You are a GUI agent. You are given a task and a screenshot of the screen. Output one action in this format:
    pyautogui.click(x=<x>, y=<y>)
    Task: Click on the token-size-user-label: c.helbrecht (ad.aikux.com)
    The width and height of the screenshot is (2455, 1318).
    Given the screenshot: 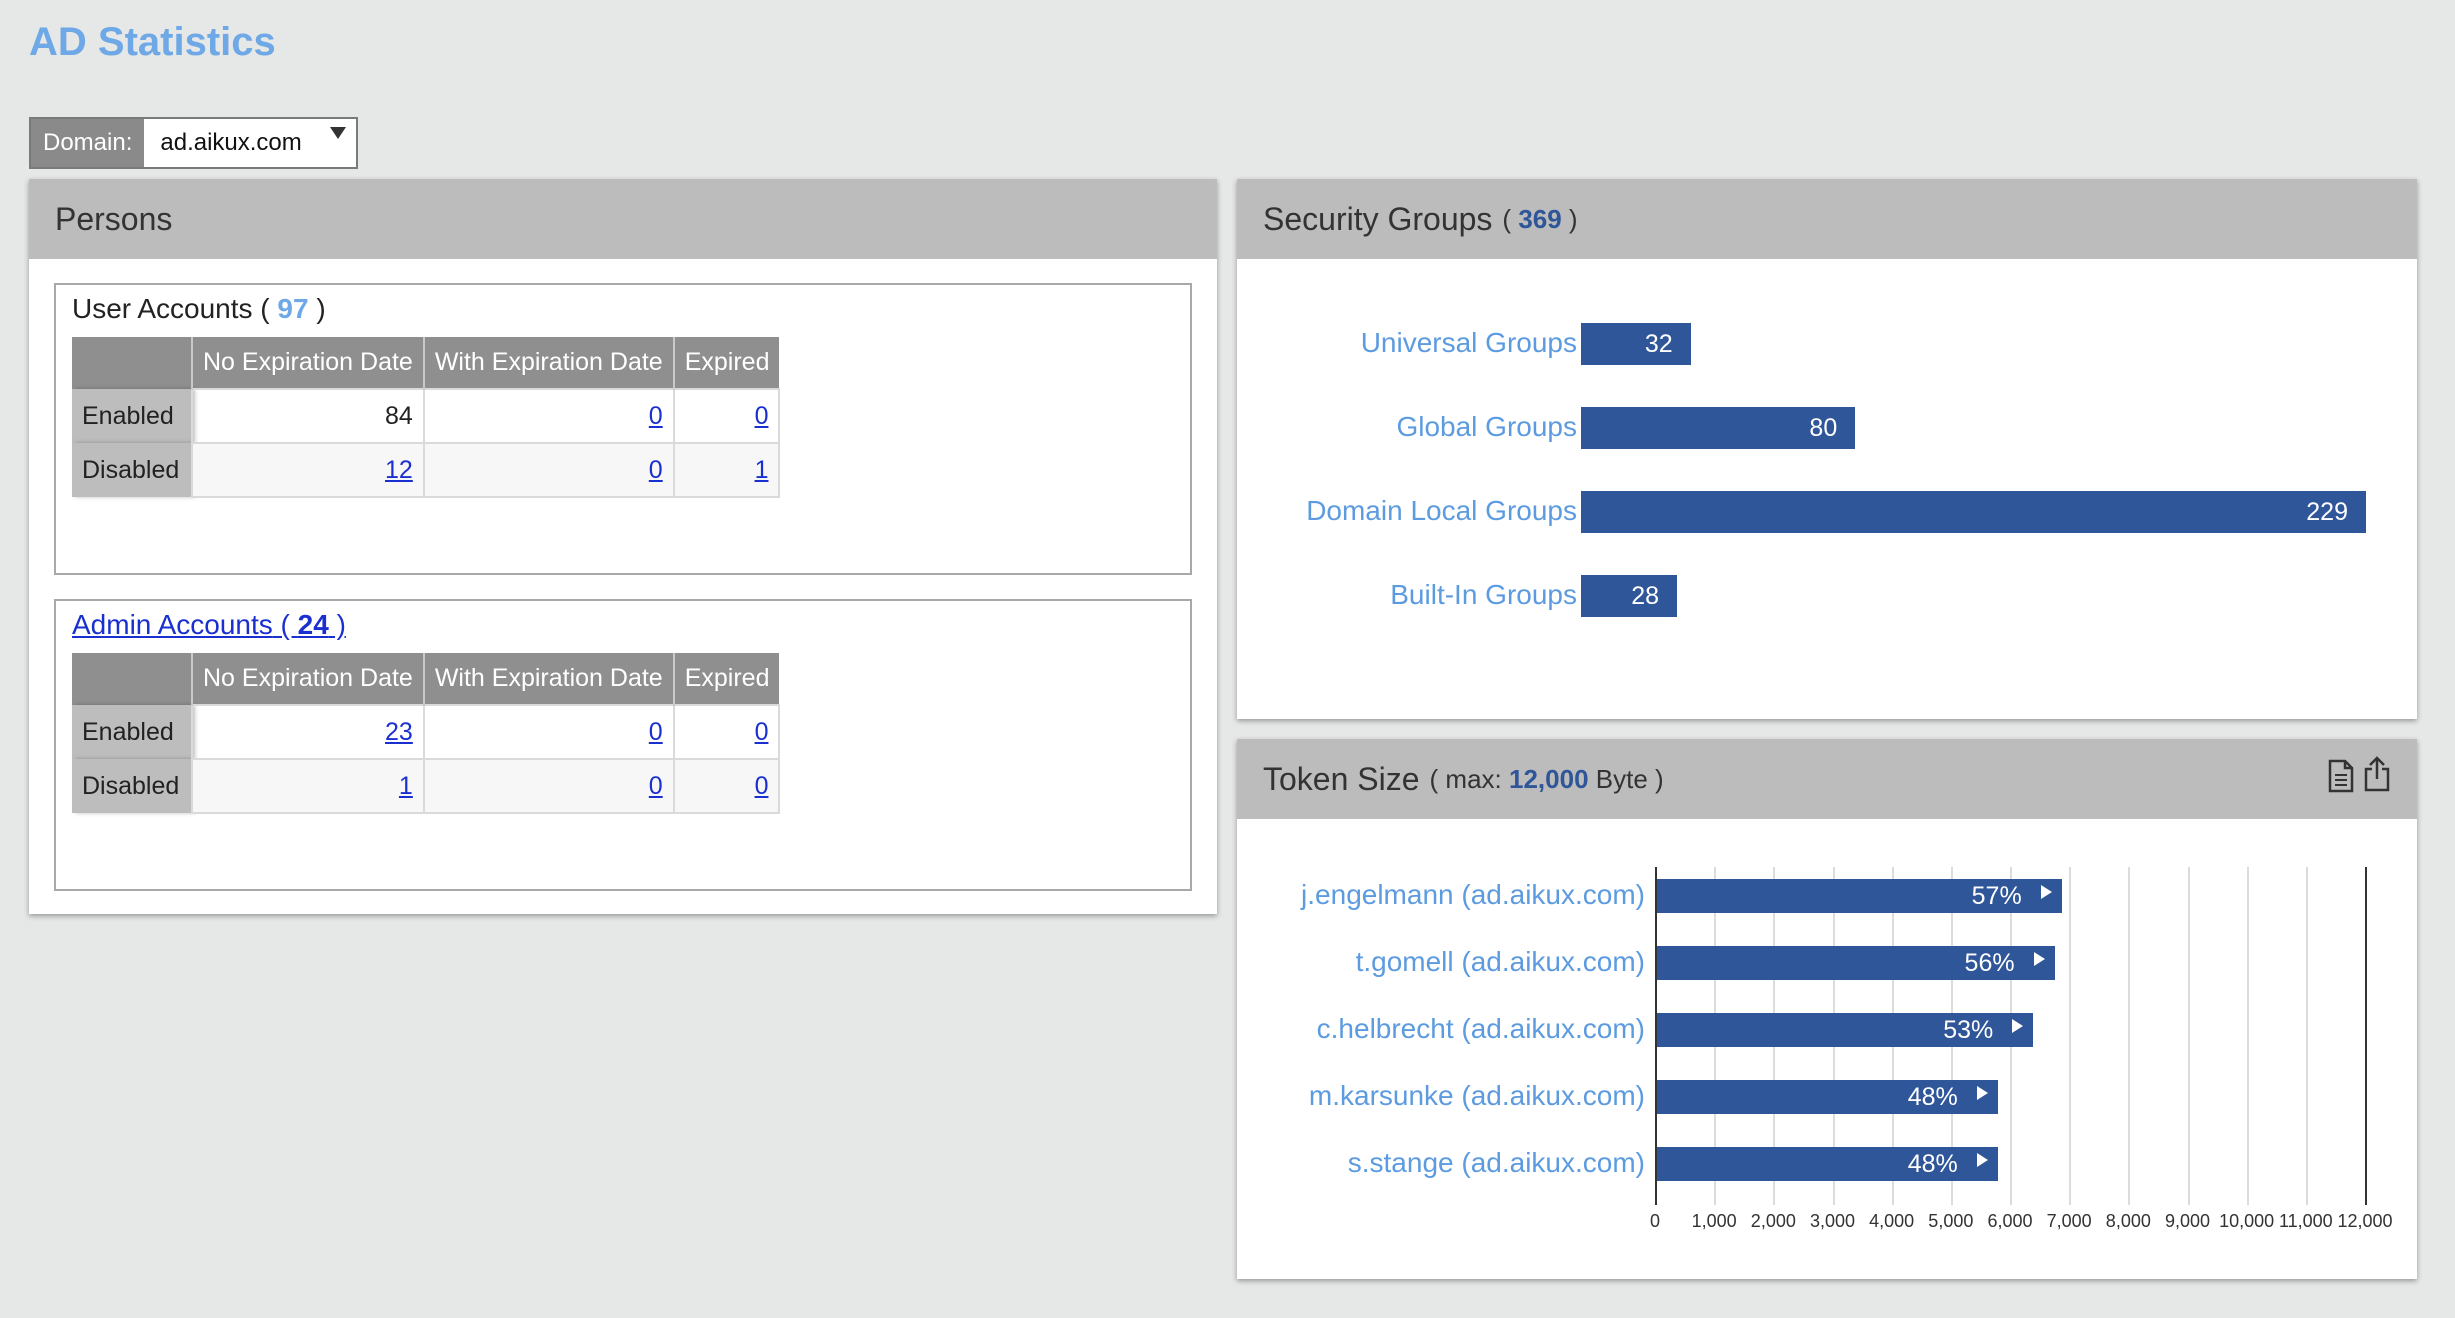 What is the action you would take?
    pyautogui.click(x=1480, y=1028)
    